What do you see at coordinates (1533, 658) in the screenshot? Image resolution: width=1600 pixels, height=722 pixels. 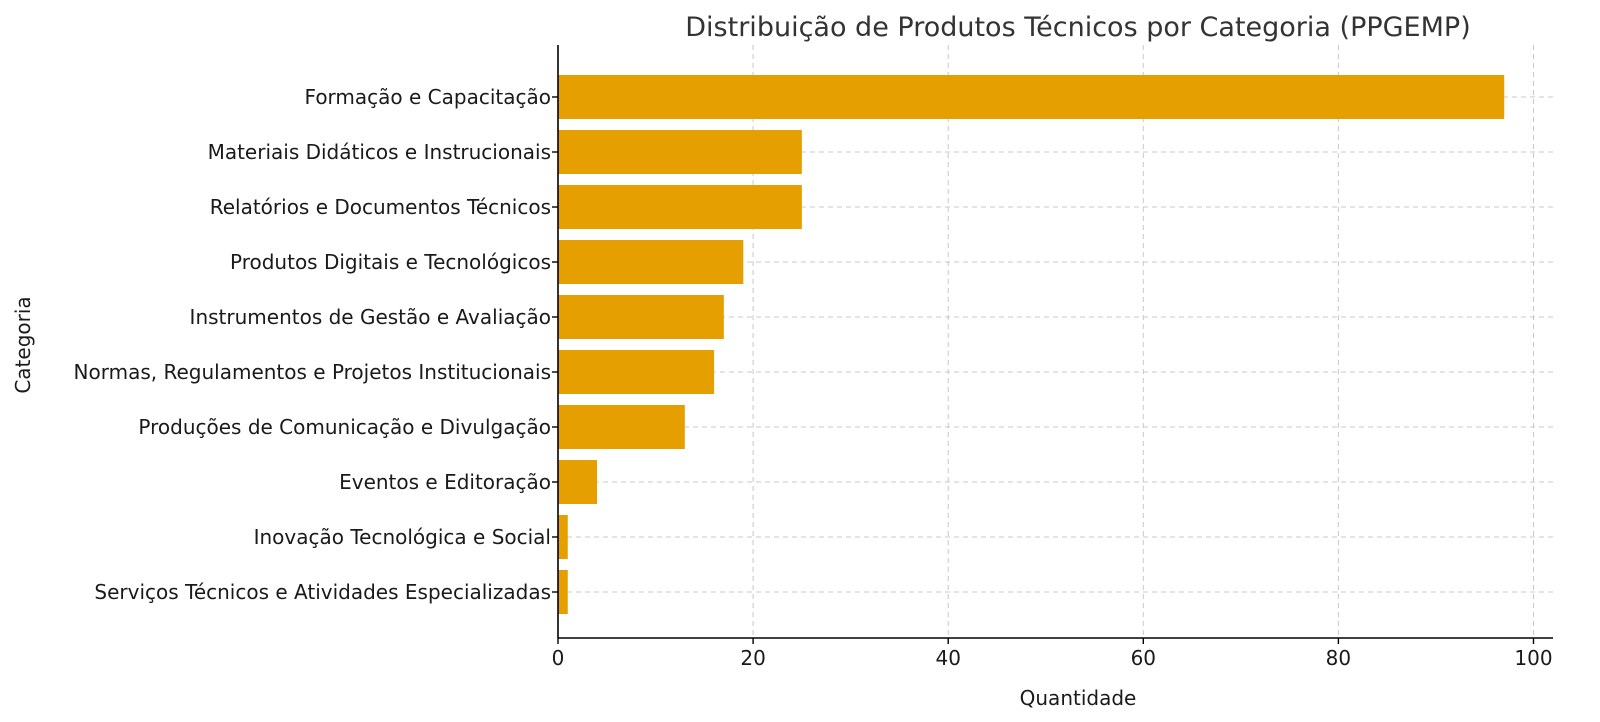 I see `x-tick-label: 100` at bounding box center [1533, 658].